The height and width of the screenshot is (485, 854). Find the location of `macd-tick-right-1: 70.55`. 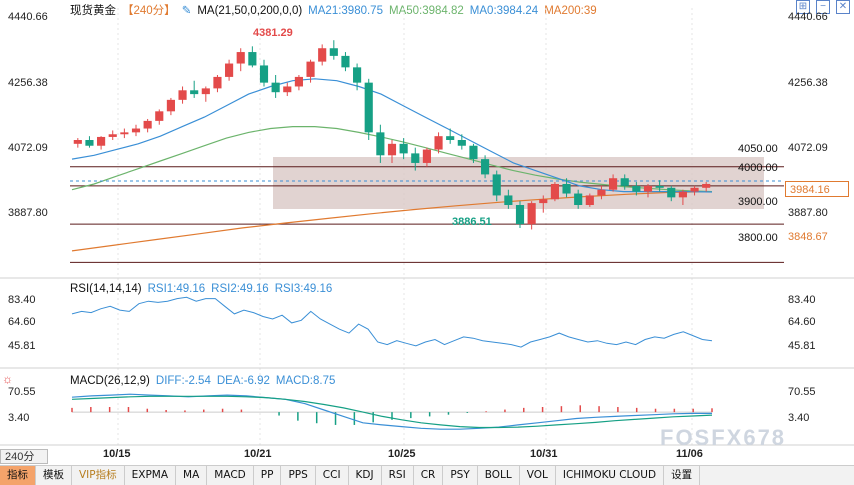

macd-tick-right-1: 70.55 is located at coordinates (802, 392).